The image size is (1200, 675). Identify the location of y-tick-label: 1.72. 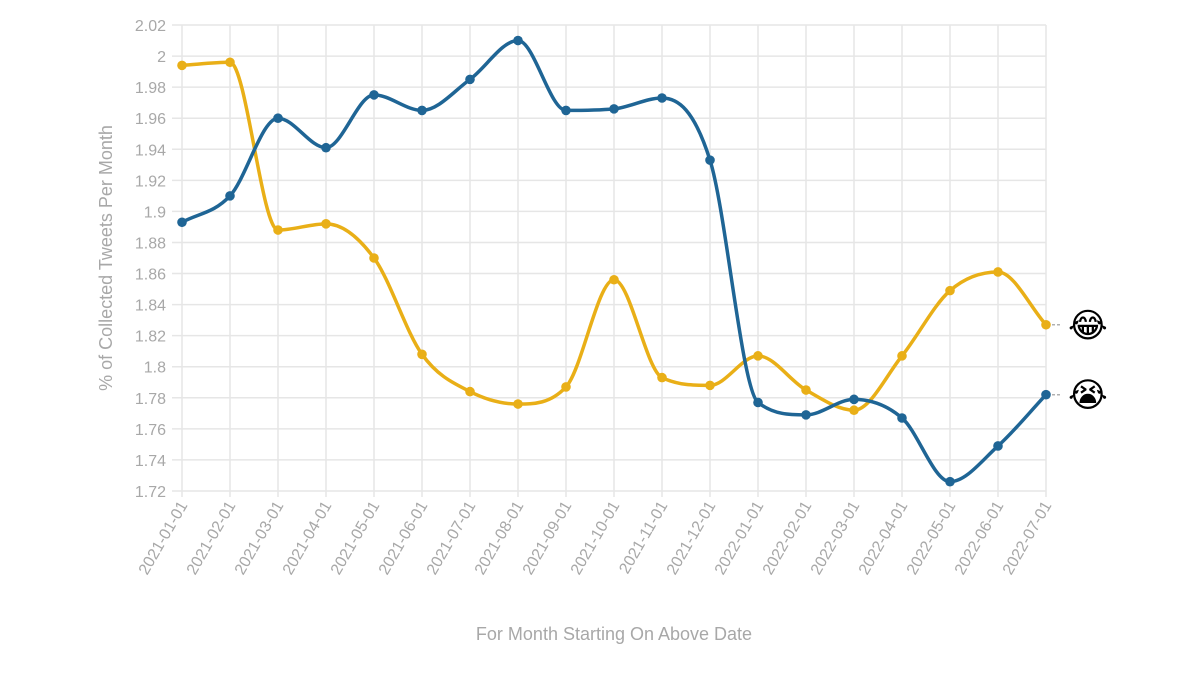
(150, 492).